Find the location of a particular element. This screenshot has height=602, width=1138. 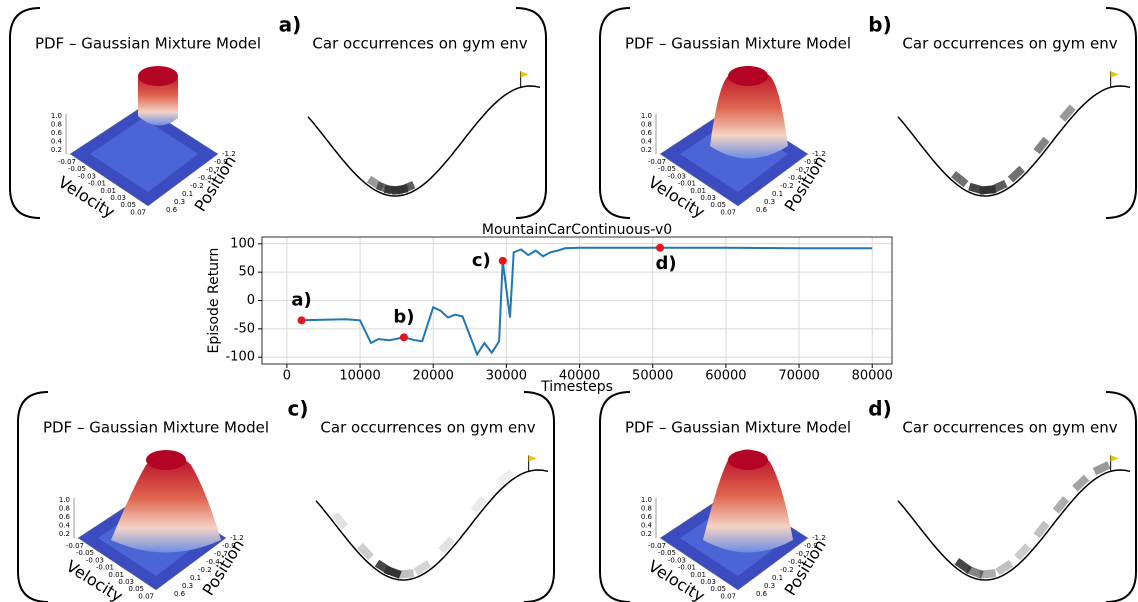

marker-label: d) is located at coordinates (665, 263).